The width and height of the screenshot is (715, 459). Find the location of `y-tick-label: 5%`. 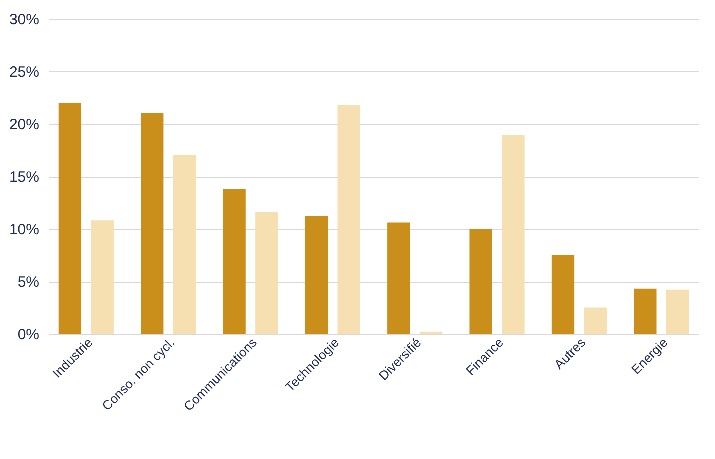

y-tick-label: 5% is located at coordinates (29, 282).